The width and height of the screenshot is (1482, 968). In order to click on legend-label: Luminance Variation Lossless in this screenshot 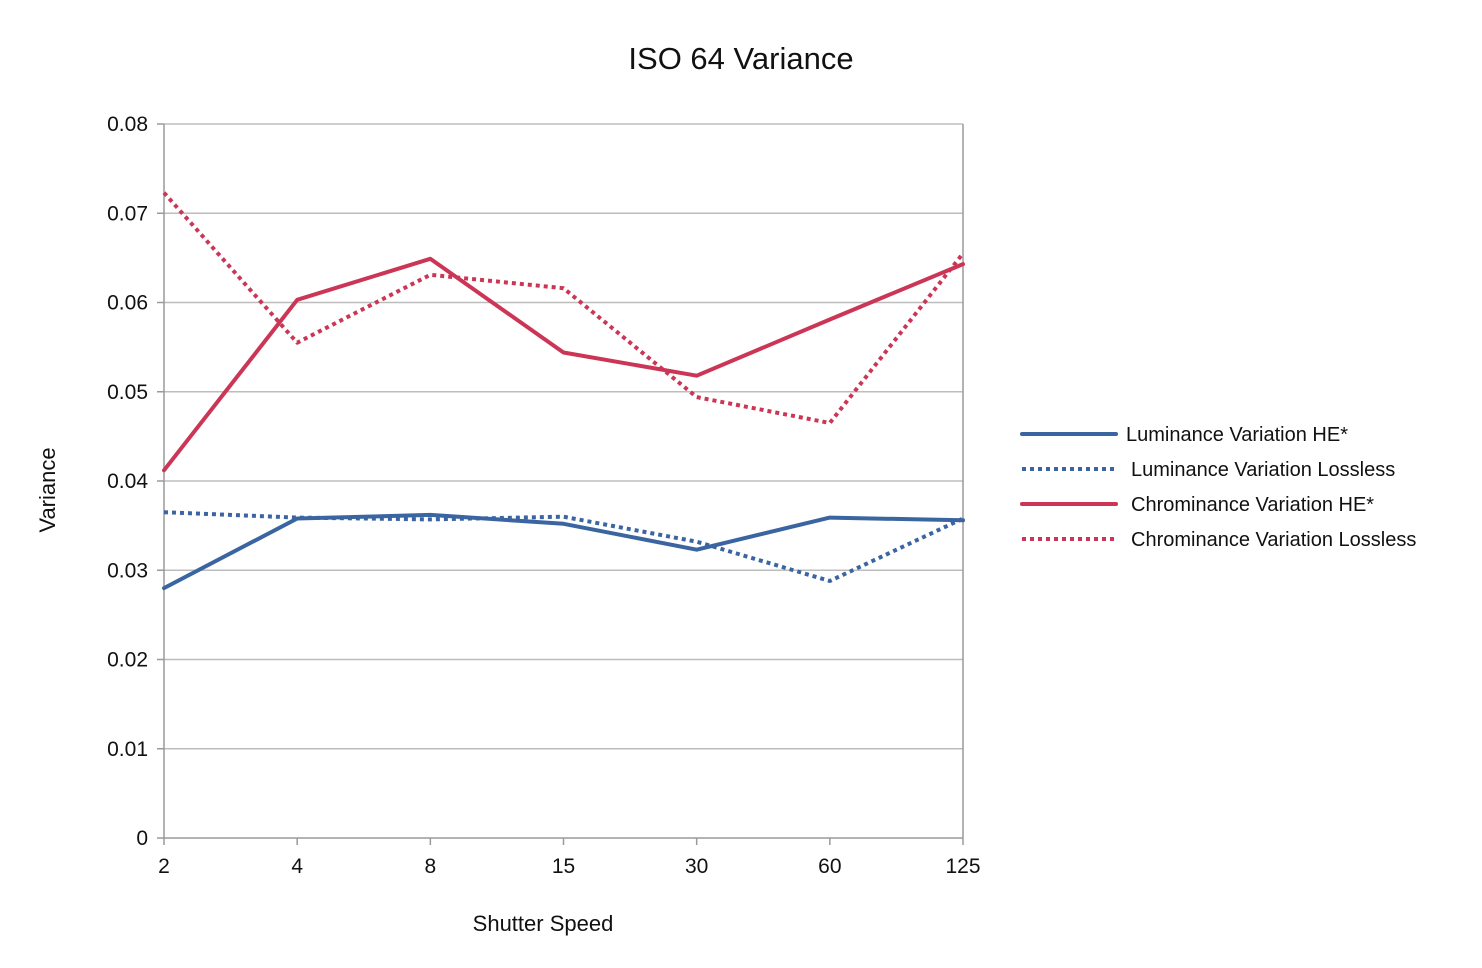, I will do `click(1263, 470)`.